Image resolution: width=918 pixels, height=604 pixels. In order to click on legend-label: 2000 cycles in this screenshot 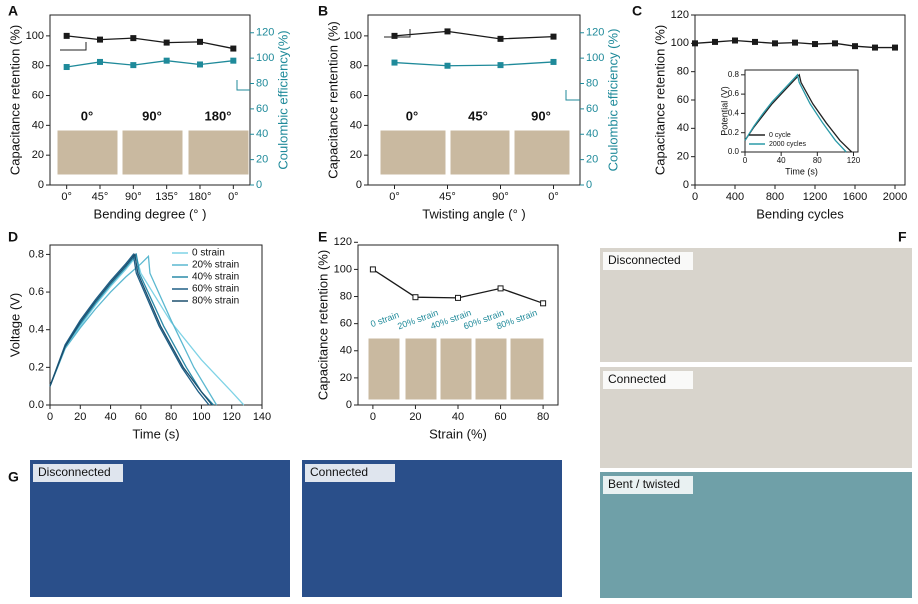, I will do `click(787, 144)`.